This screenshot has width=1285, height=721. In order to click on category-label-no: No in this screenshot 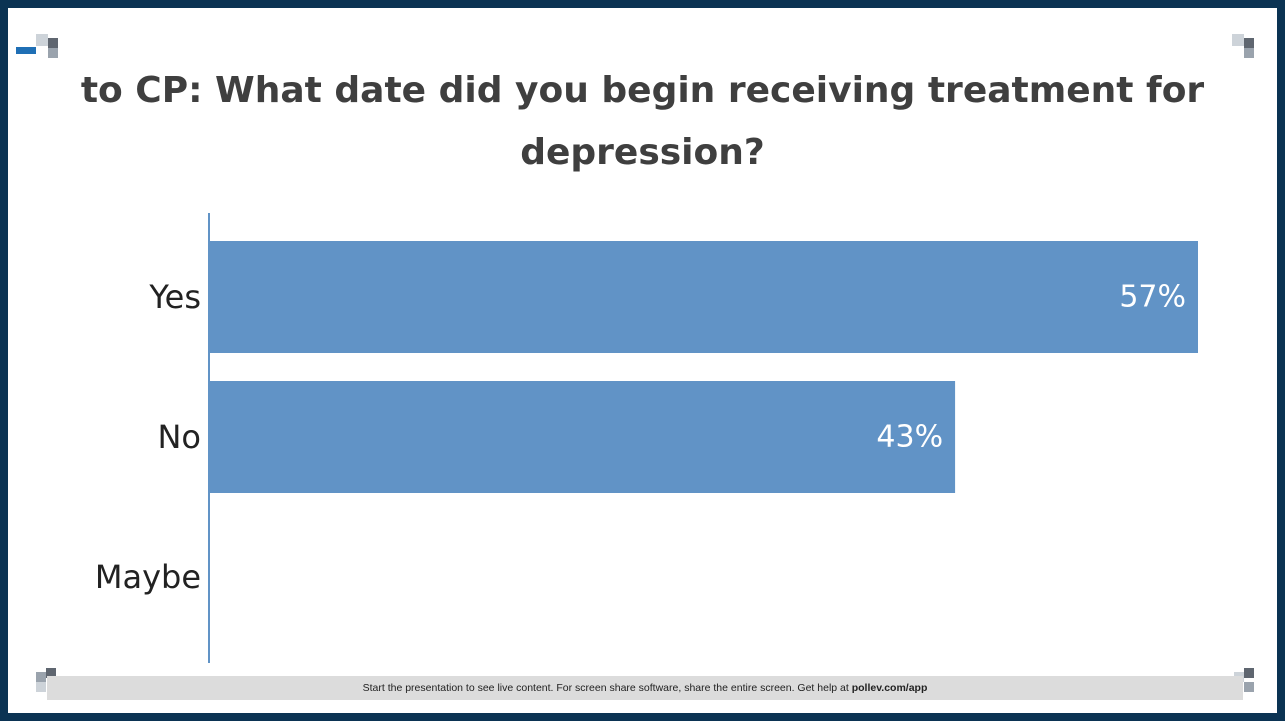, I will do `click(179, 437)`.